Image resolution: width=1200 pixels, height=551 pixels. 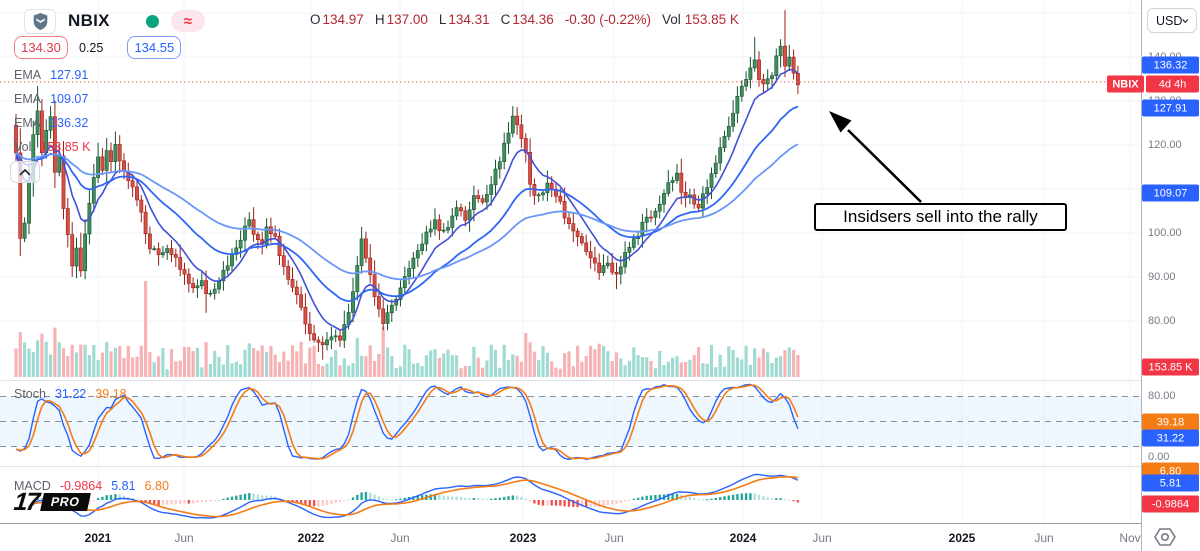 What do you see at coordinates (51, 75) in the screenshot?
I see `legend-ema-1: EMA 127.91` at bounding box center [51, 75].